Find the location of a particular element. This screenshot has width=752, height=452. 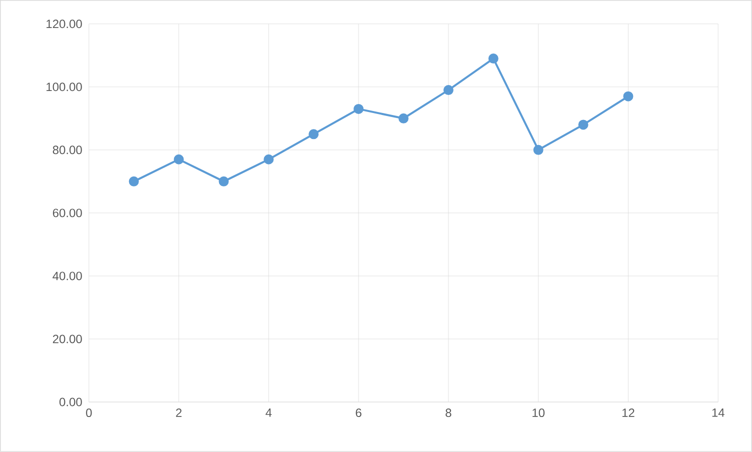

x-tick-label: 2 is located at coordinates (179, 412).